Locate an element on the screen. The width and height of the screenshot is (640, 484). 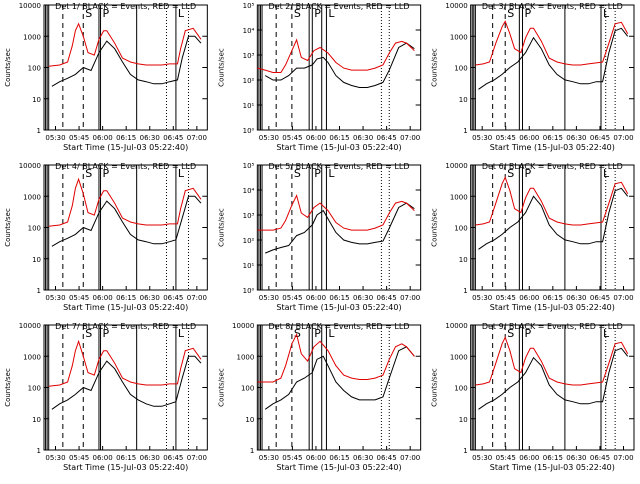
plot-title: Det 9/ BLACK = Events, RED = LLD is located at coordinates (552, 326).